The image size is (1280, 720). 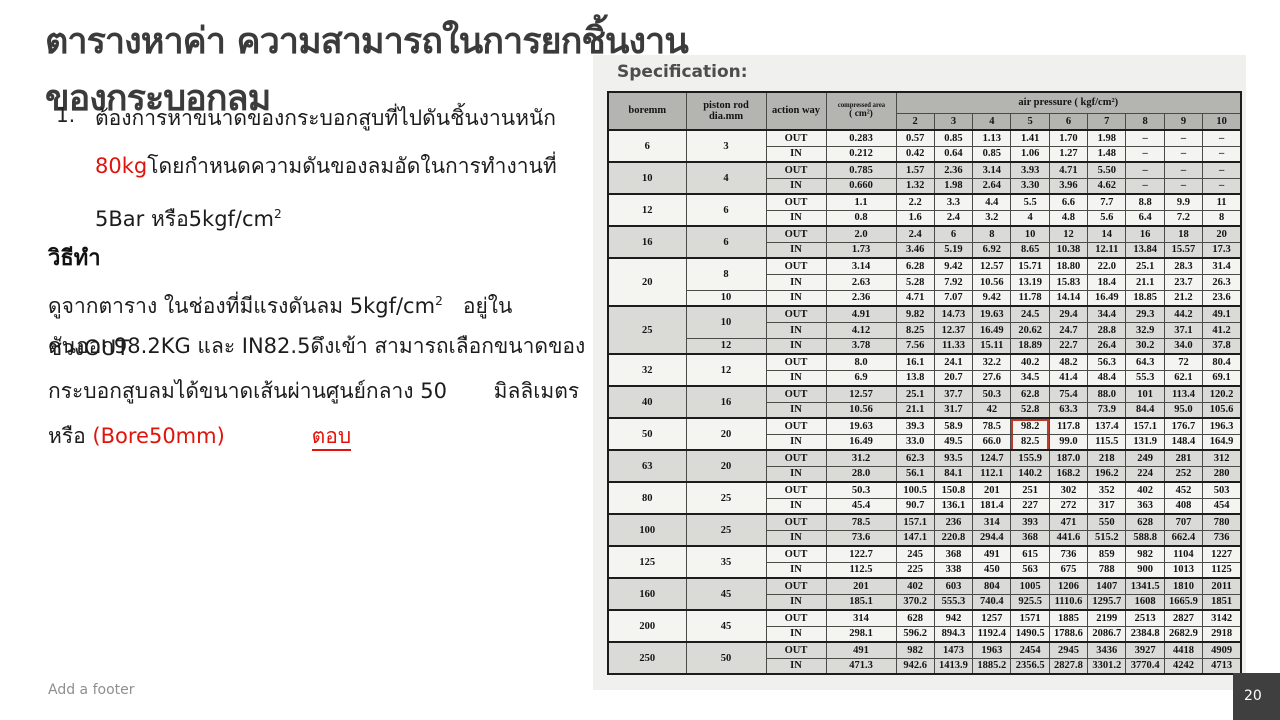 What do you see at coordinates (1222, 250) in the screenshot?
I see `value-cell: 17.3` at bounding box center [1222, 250].